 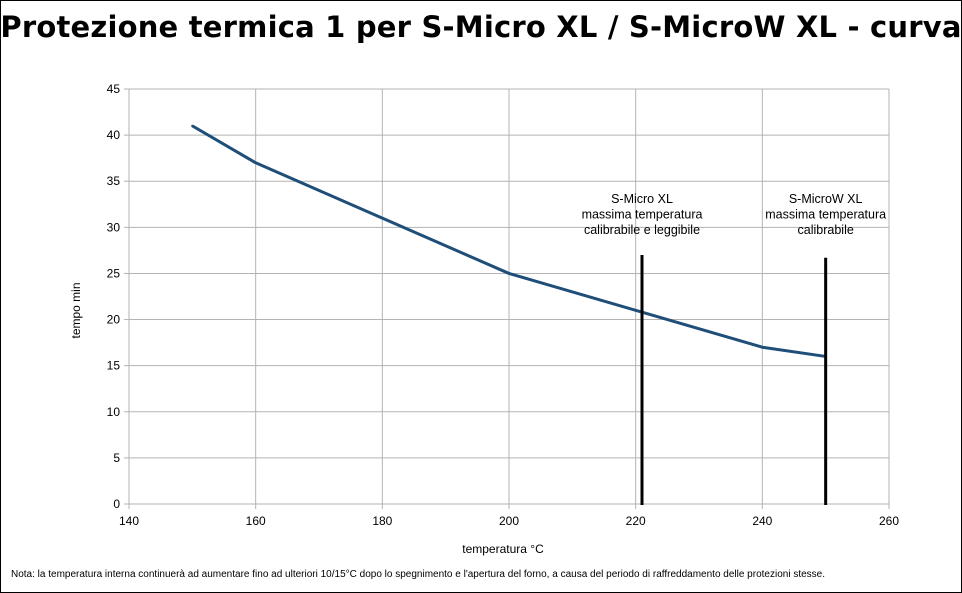 What do you see at coordinates (642, 199) in the screenshot?
I see `marker-annotation-line: S-Micro XL` at bounding box center [642, 199].